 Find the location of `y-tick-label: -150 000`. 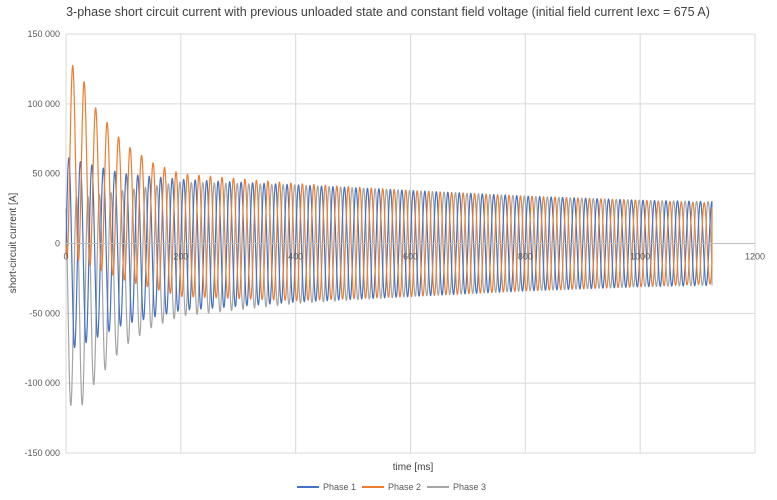

y-tick-label: -150 000 is located at coordinates (42, 453).